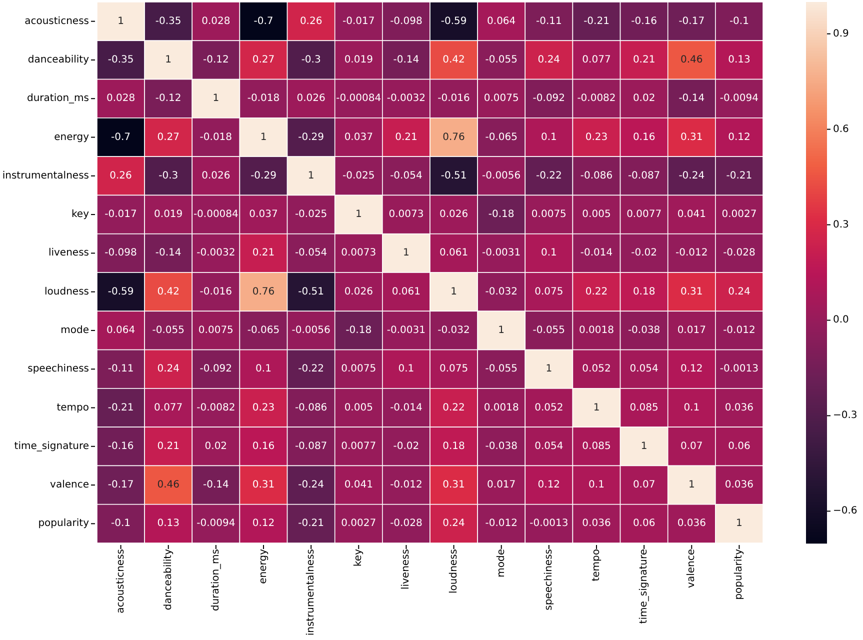 This screenshot has width=863, height=640. I want to click on data-label: -0.17, so click(121, 485).